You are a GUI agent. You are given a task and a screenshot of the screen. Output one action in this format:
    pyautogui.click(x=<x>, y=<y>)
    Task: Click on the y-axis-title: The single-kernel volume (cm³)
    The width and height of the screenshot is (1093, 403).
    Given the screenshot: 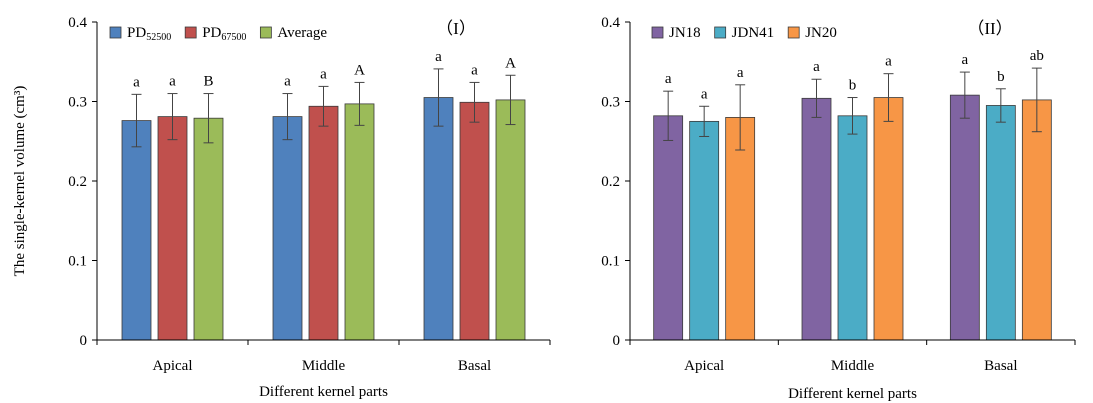 What is the action you would take?
    pyautogui.click(x=20, y=181)
    